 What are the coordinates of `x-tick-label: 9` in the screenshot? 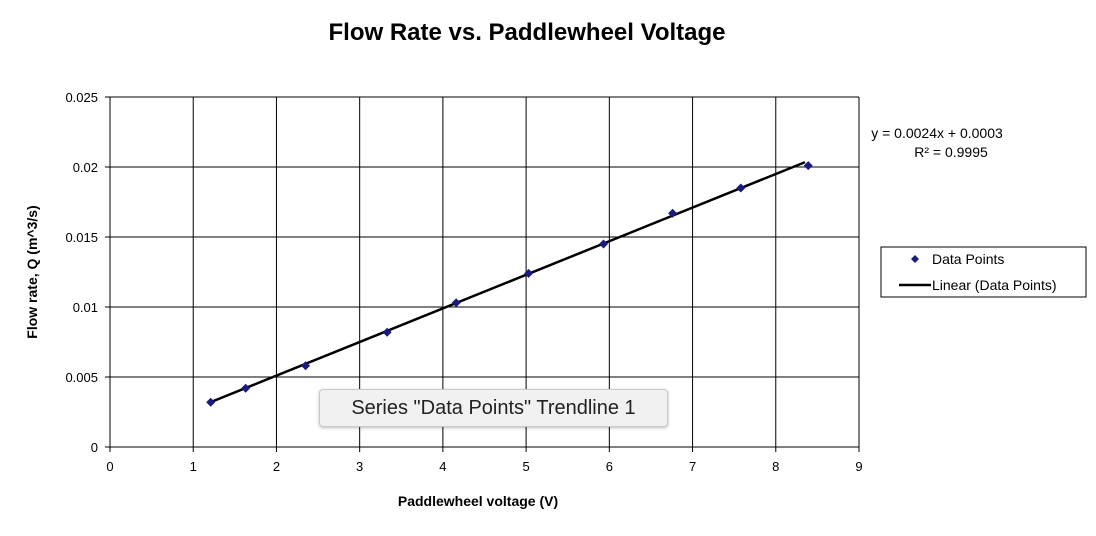 It's located at (858, 466).